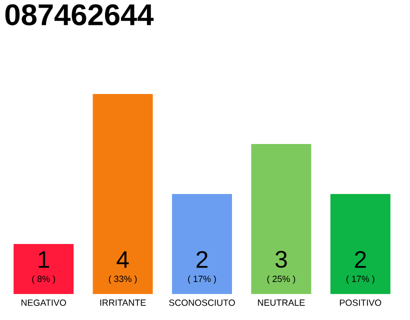 This screenshot has height=320, width=410. I want to click on x-tick-label: POSITIVO, so click(361, 303).